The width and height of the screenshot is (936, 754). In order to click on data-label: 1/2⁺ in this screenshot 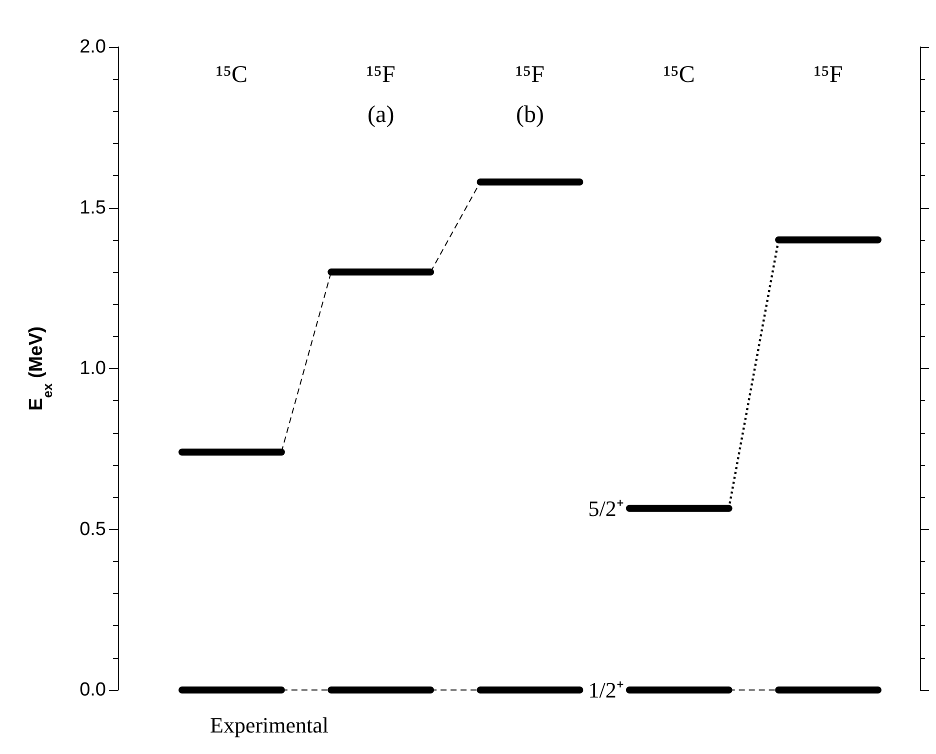, I will do `click(606, 690)`.